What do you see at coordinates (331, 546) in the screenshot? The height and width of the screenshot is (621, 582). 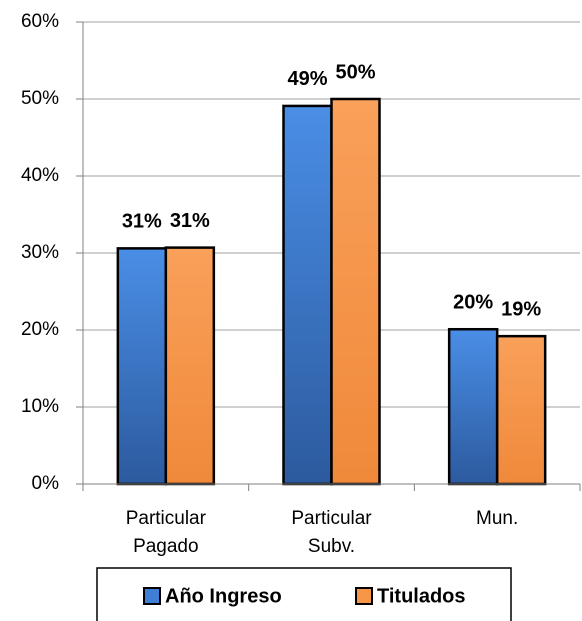 I see `x-tick-label: Subv.` at bounding box center [331, 546].